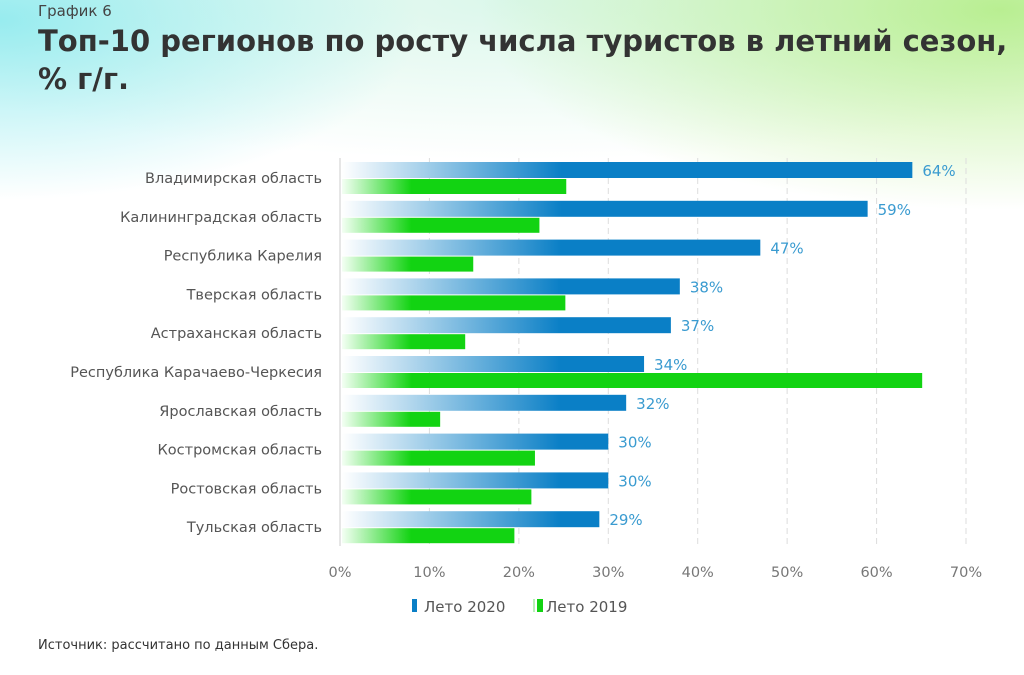 The image size is (1024, 675). Describe the element at coordinates (414, 605) in the screenshot. I see `legend-swatch-2020` at that location.